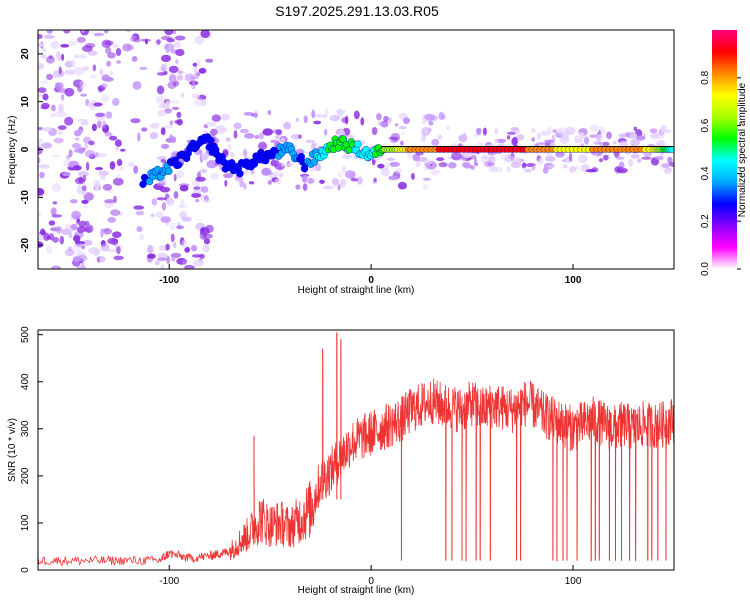 This screenshot has width=750, height=600. I want to click on snr-x-tick-label: 100, so click(573, 581).